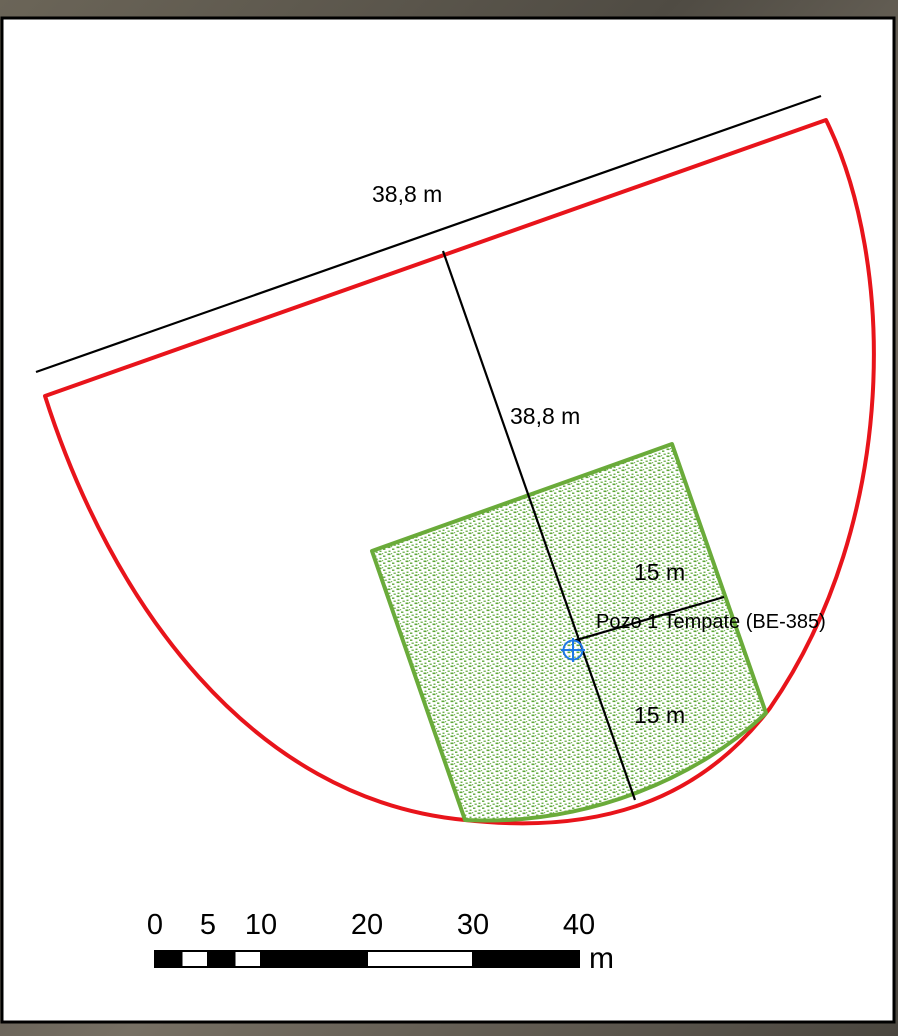  What do you see at coordinates (601, 958) in the screenshot?
I see `scale-bar-unit: m` at bounding box center [601, 958].